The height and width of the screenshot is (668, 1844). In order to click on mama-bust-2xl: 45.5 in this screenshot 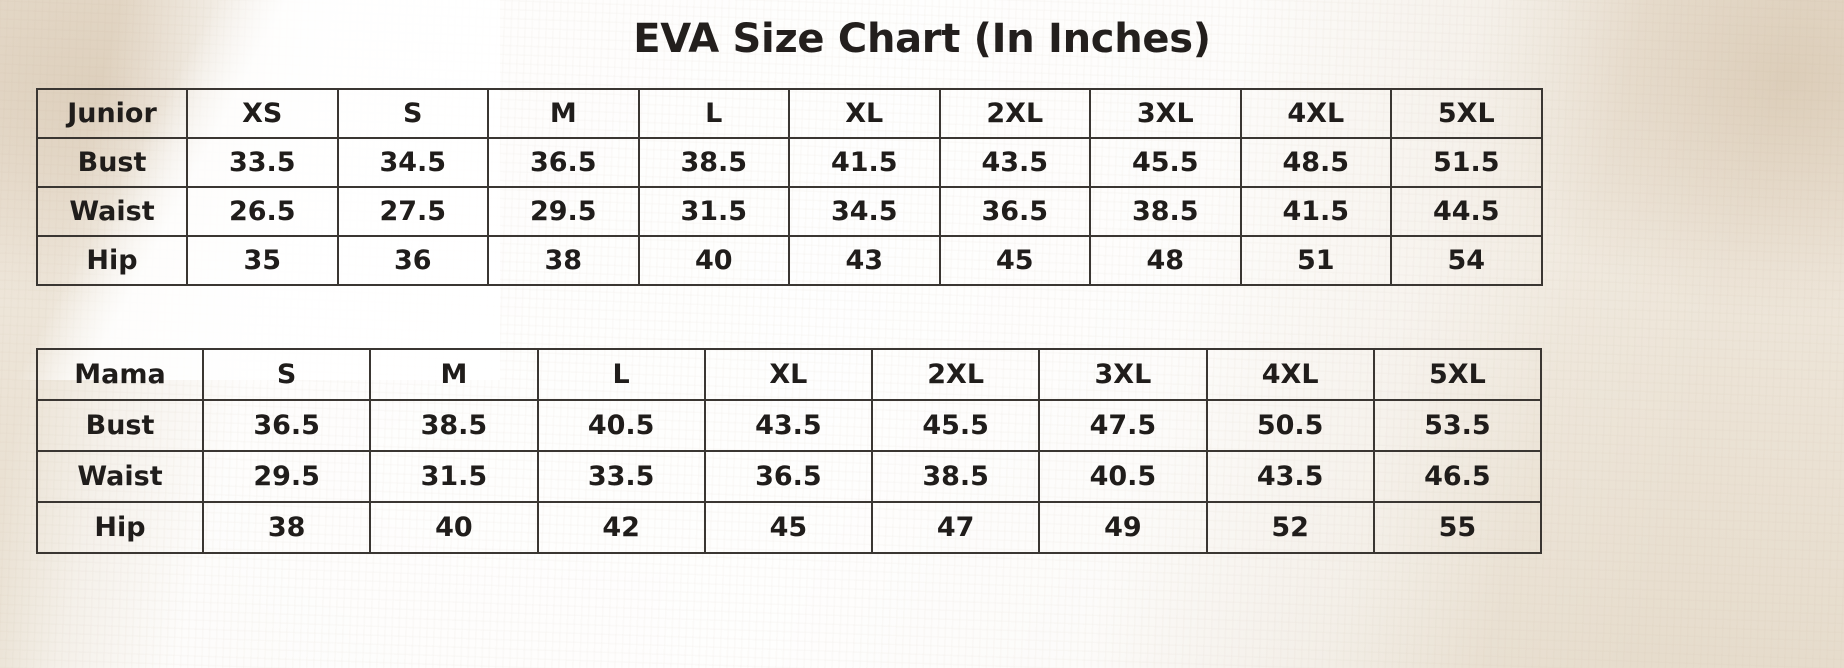, I will do `click(955, 425)`.